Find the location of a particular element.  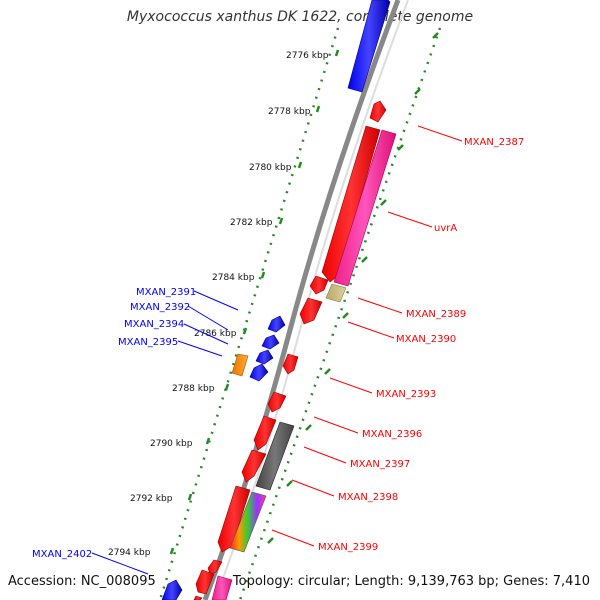

gene-orange is located at coordinates (240, 365).